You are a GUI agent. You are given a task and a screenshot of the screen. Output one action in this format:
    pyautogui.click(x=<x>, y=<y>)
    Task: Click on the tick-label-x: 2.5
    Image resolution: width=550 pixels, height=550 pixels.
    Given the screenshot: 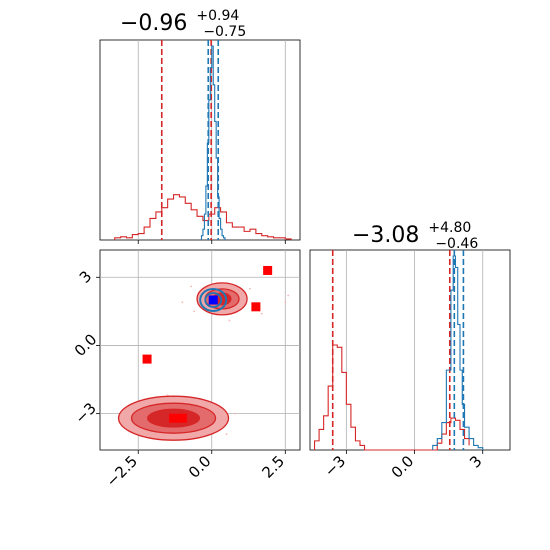 What is the action you would take?
    pyautogui.click(x=274, y=467)
    